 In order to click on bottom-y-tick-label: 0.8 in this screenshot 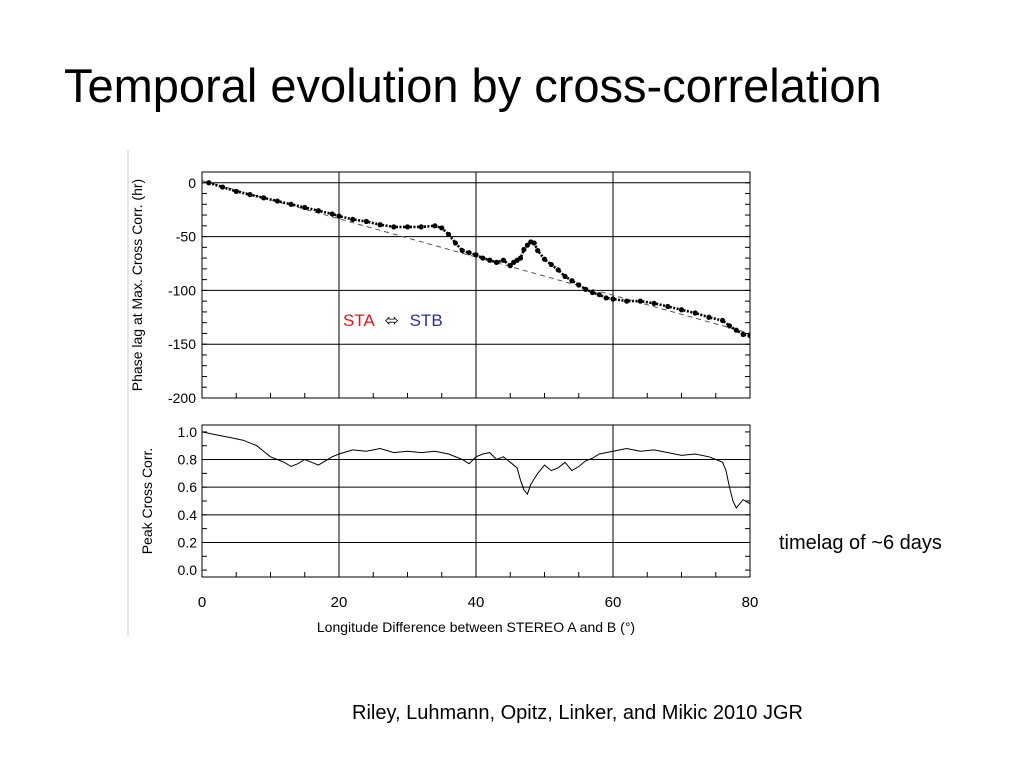, I will do `click(188, 460)`.